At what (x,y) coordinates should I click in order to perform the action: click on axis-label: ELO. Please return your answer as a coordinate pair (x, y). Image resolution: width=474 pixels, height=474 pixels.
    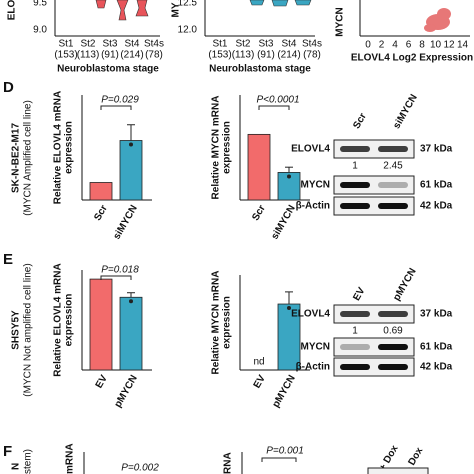
    Looking at the image, I should click on (12, 10).